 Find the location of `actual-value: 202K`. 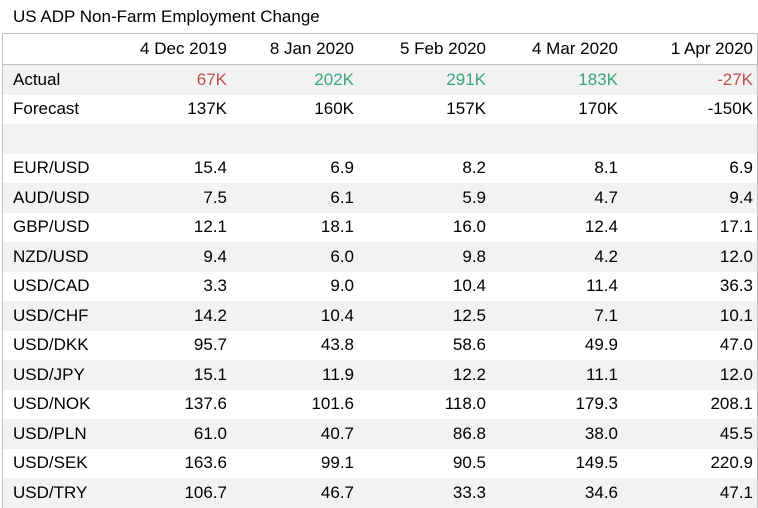

actual-value: 202K is located at coordinates (334, 79).